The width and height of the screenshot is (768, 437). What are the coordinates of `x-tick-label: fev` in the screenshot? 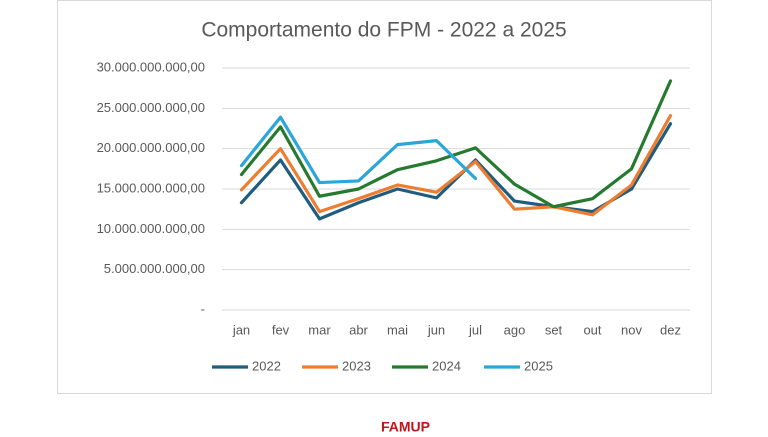 It's located at (281, 329).